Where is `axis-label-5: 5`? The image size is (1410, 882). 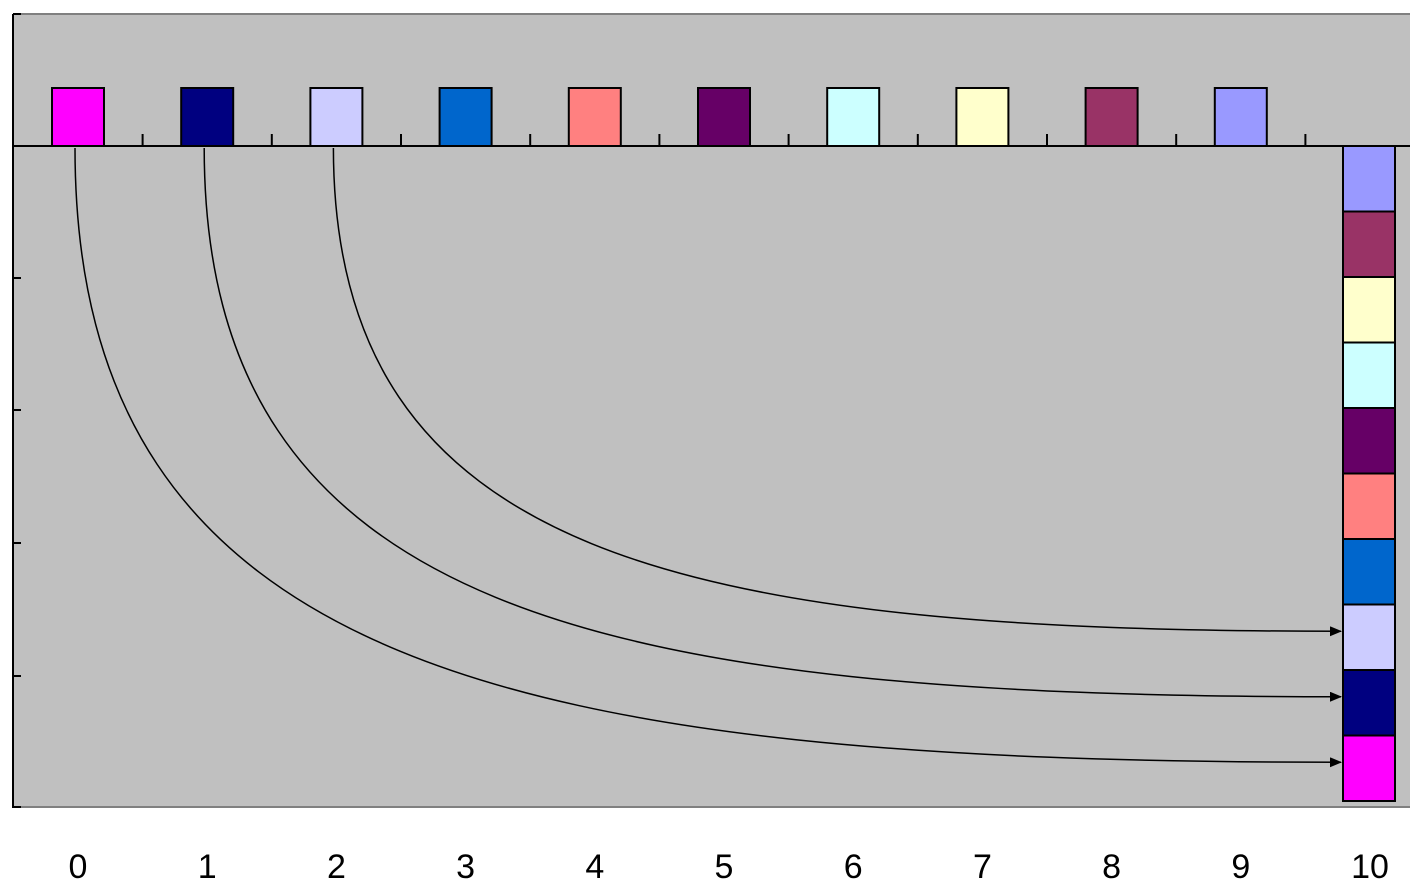
axis-label-5: 5 is located at coordinates (724, 865).